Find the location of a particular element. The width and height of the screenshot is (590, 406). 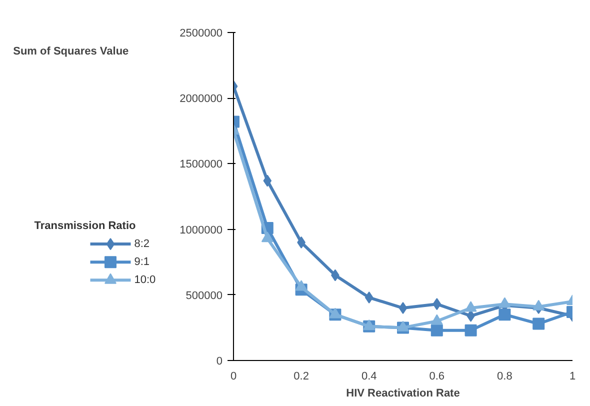

y-tick-label: 0 is located at coordinates (219, 362).